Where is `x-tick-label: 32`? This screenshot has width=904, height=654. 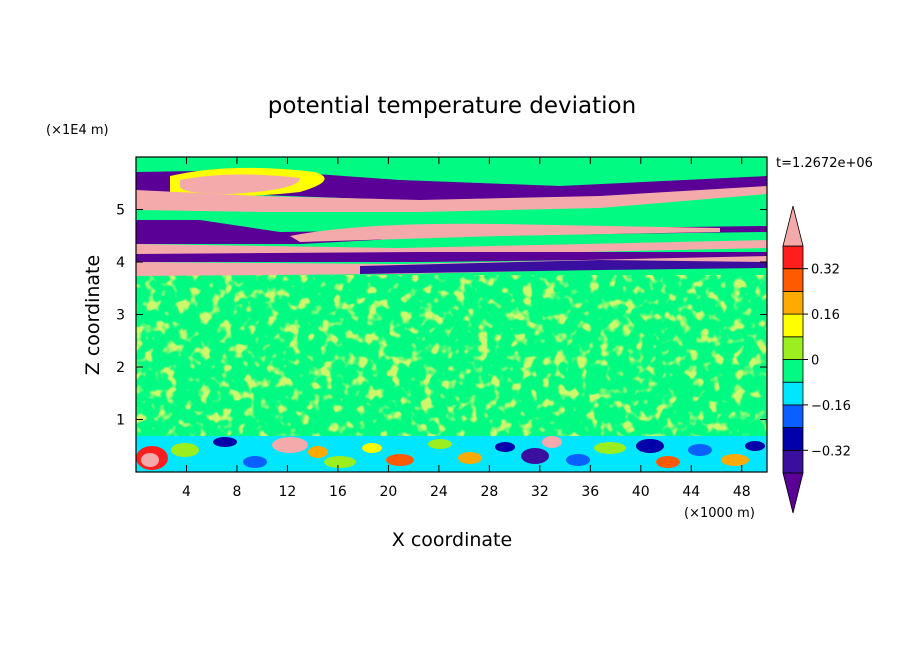
x-tick-label: 32 is located at coordinates (540, 492).